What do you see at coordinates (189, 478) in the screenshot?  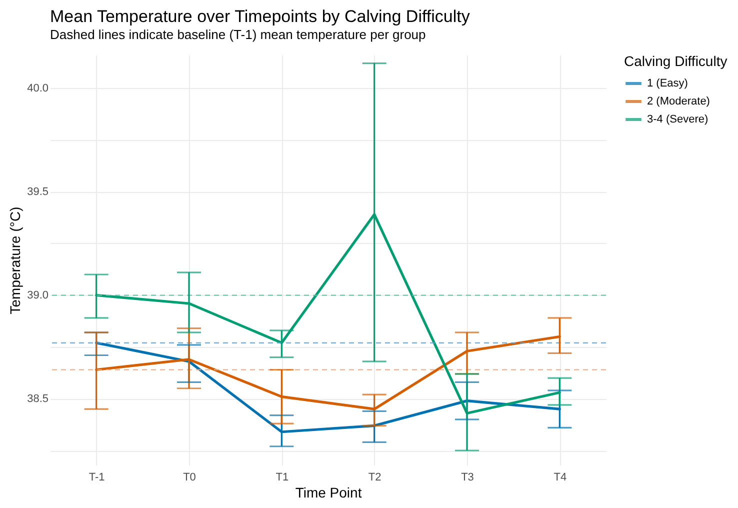 I see `x-tick-label: T0` at bounding box center [189, 478].